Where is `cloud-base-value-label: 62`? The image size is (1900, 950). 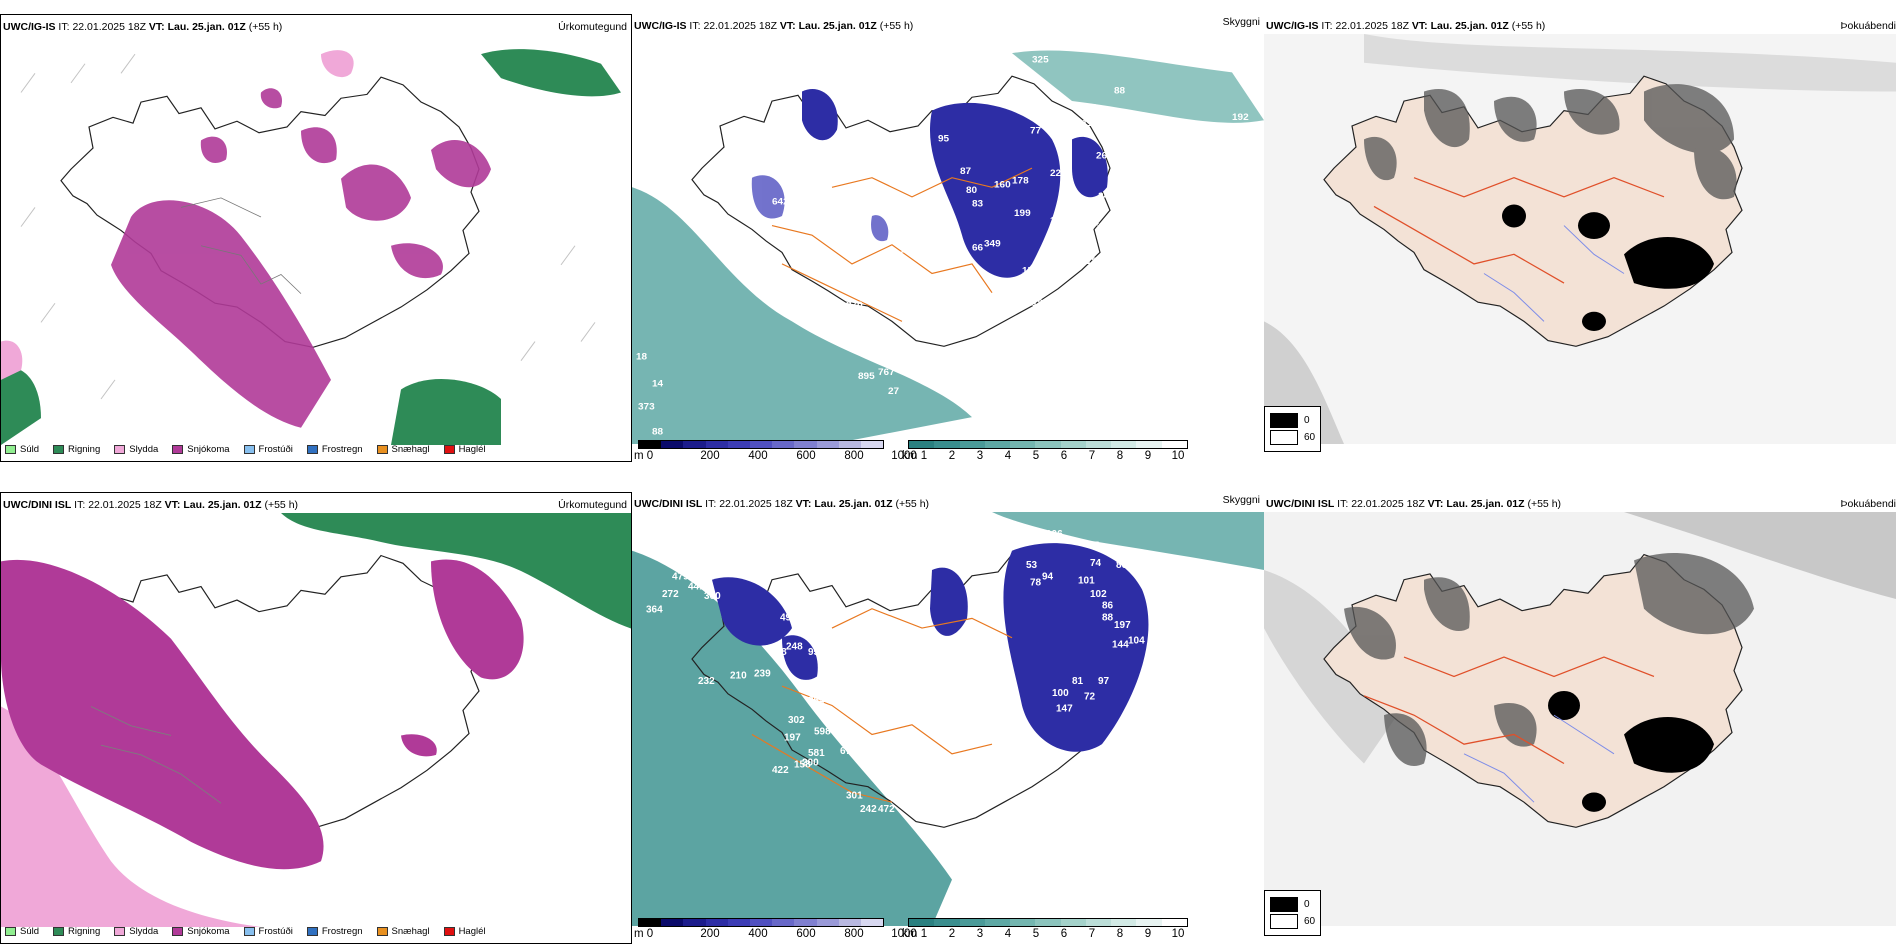 cloud-base-value-label: 62 is located at coordinates (1168, 206).